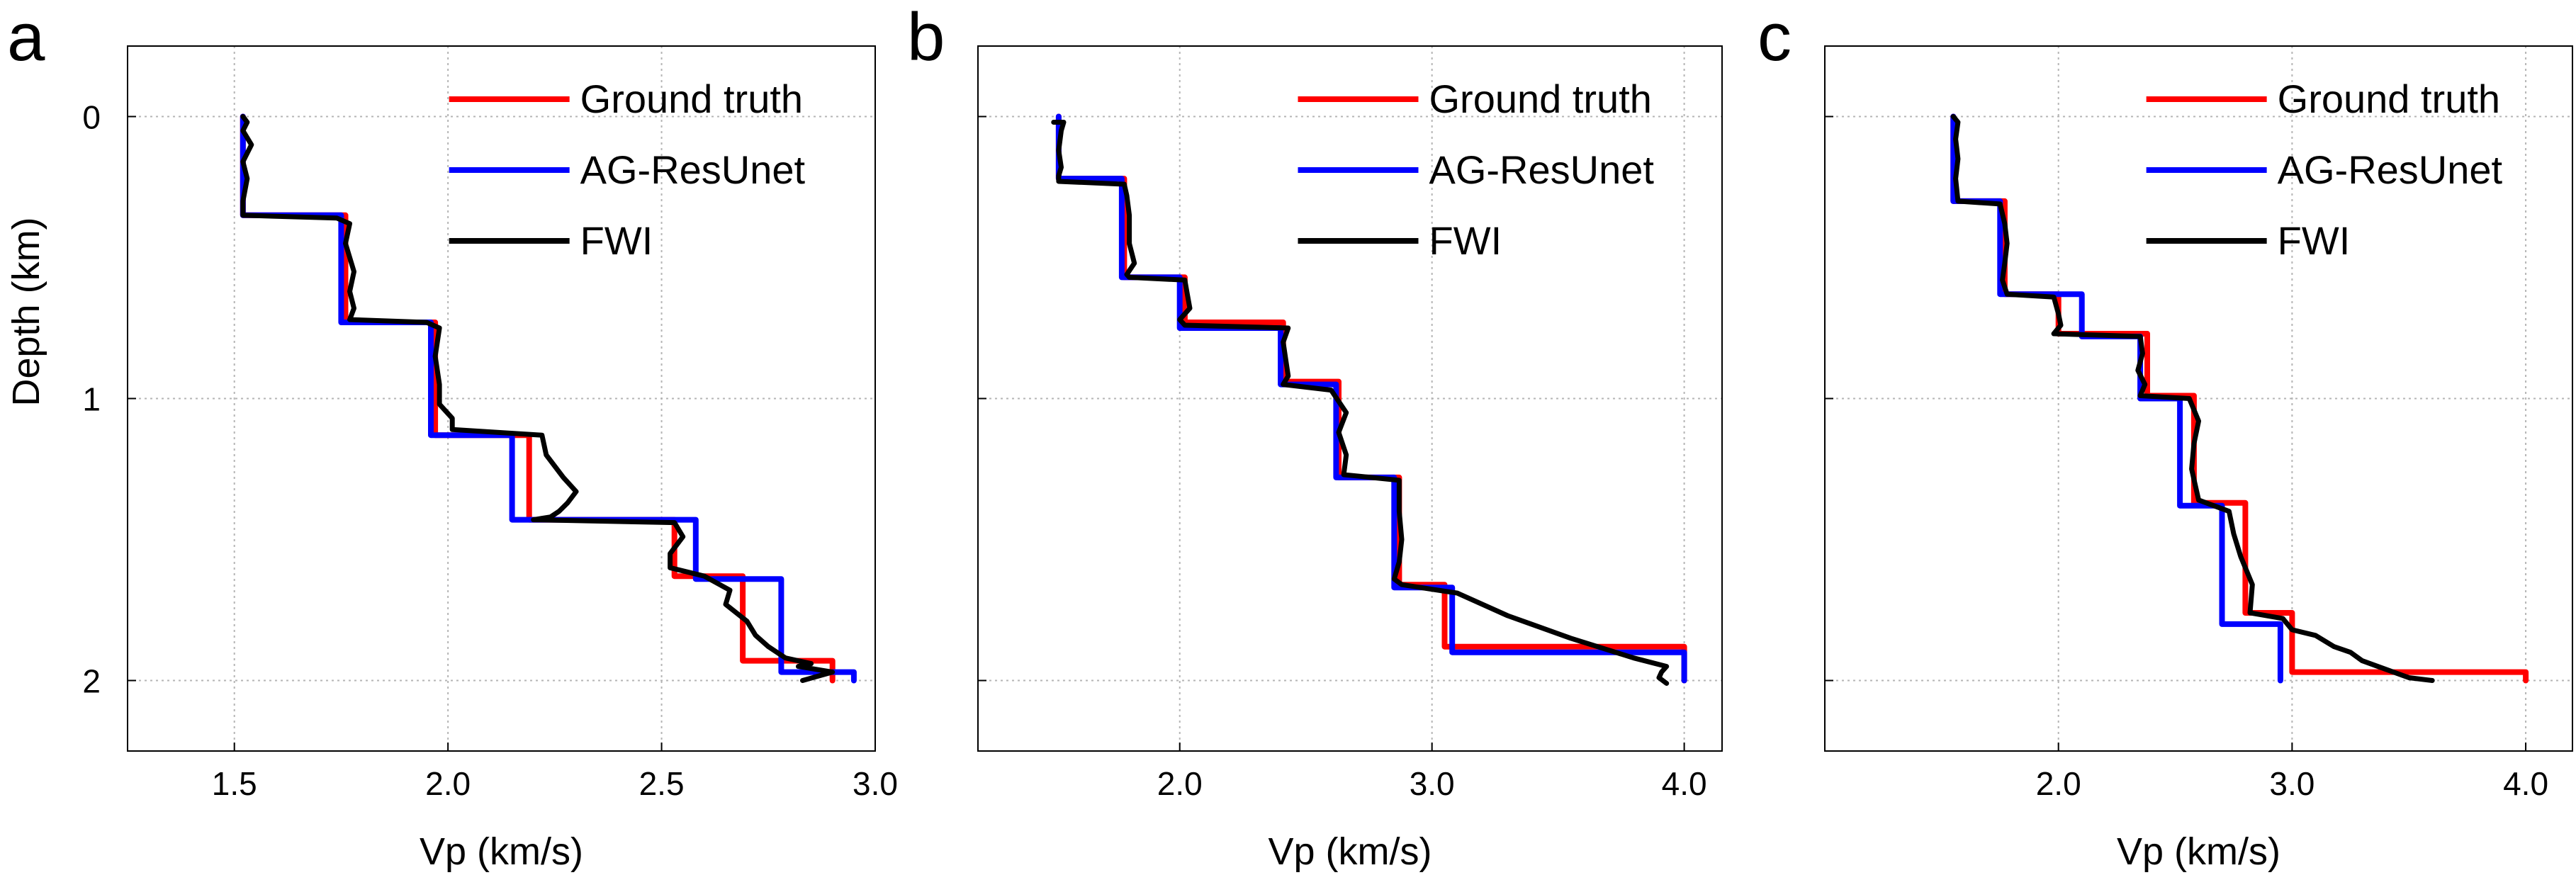  Describe the element at coordinates (2525, 783) in the screenshot. I see `panel-c-x-tick-label-2: 4.0` at that location.